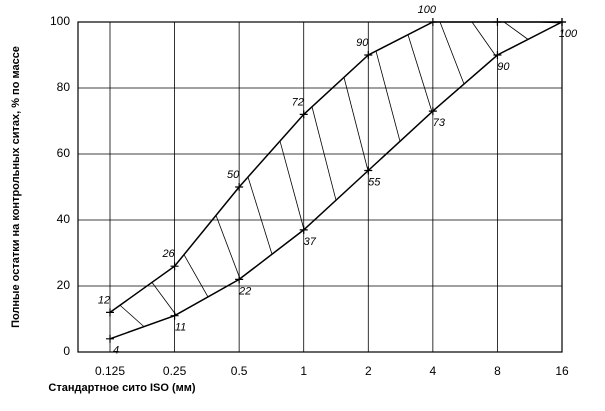 Image resolution: width=605 pixels, height=411 pixels. Describe the element at coordinates (110, 371) in the screenshot. I see `x-tick-label: 0.125` at that location.